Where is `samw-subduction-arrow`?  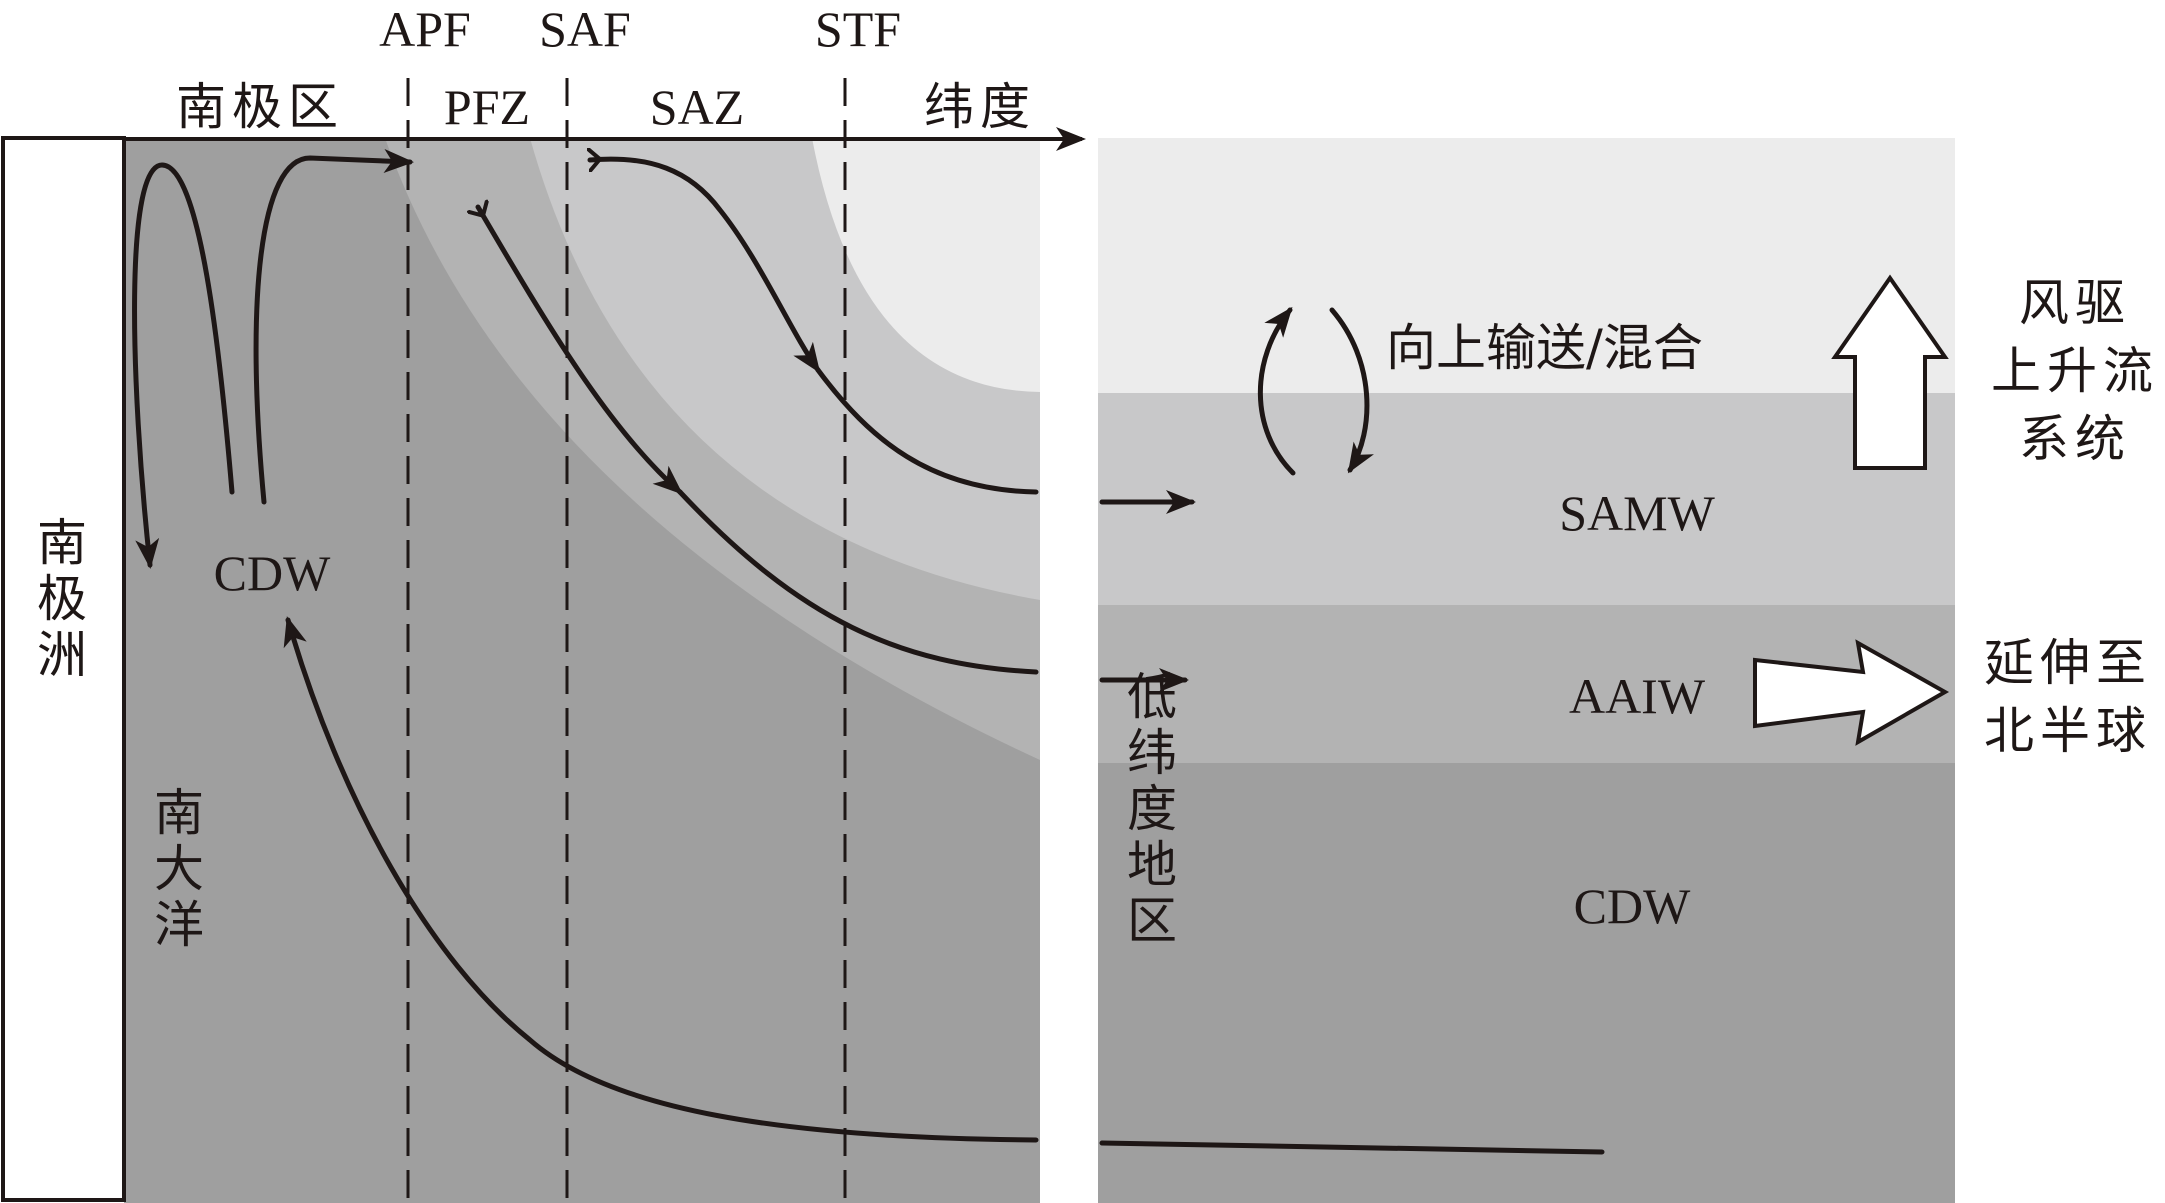
samw-subduction-arrow is located at coordinates (705, 264).